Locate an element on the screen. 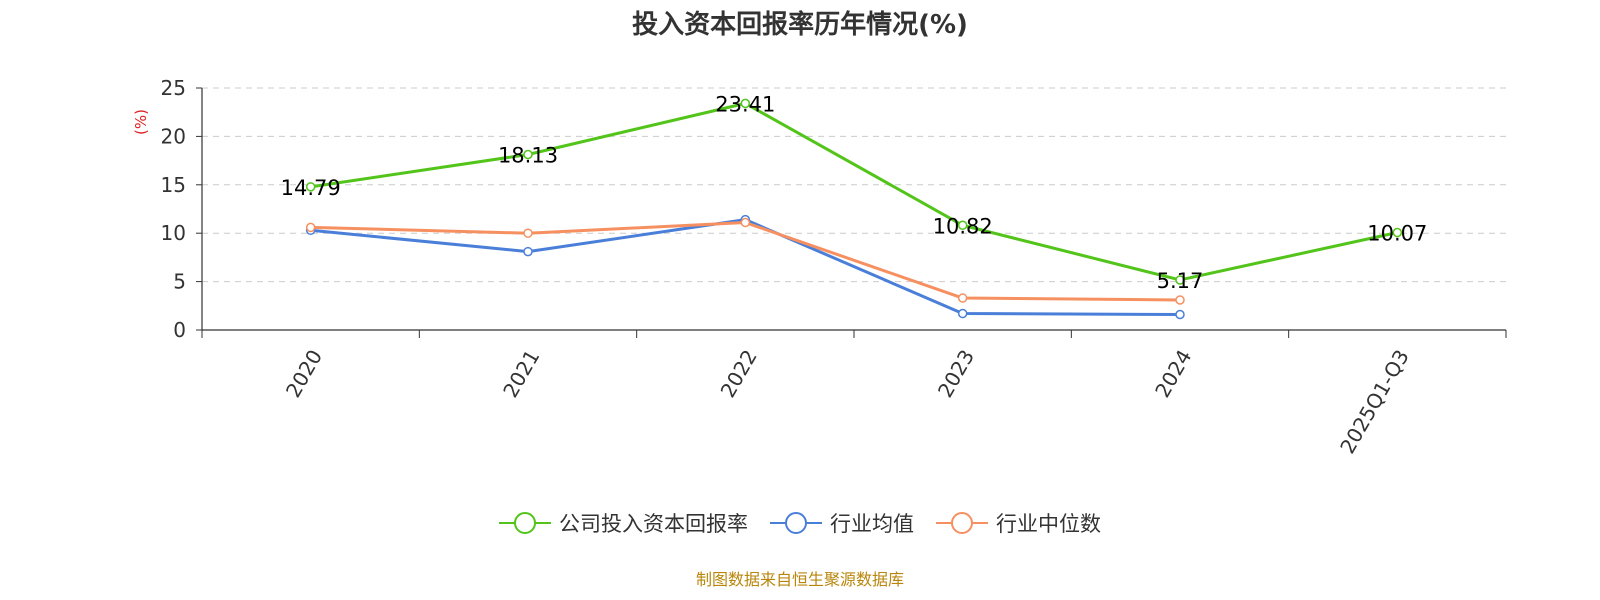  legend: 公司投入资本回报率 行业均值 行业中位数 is located at coordinates (800, 523).